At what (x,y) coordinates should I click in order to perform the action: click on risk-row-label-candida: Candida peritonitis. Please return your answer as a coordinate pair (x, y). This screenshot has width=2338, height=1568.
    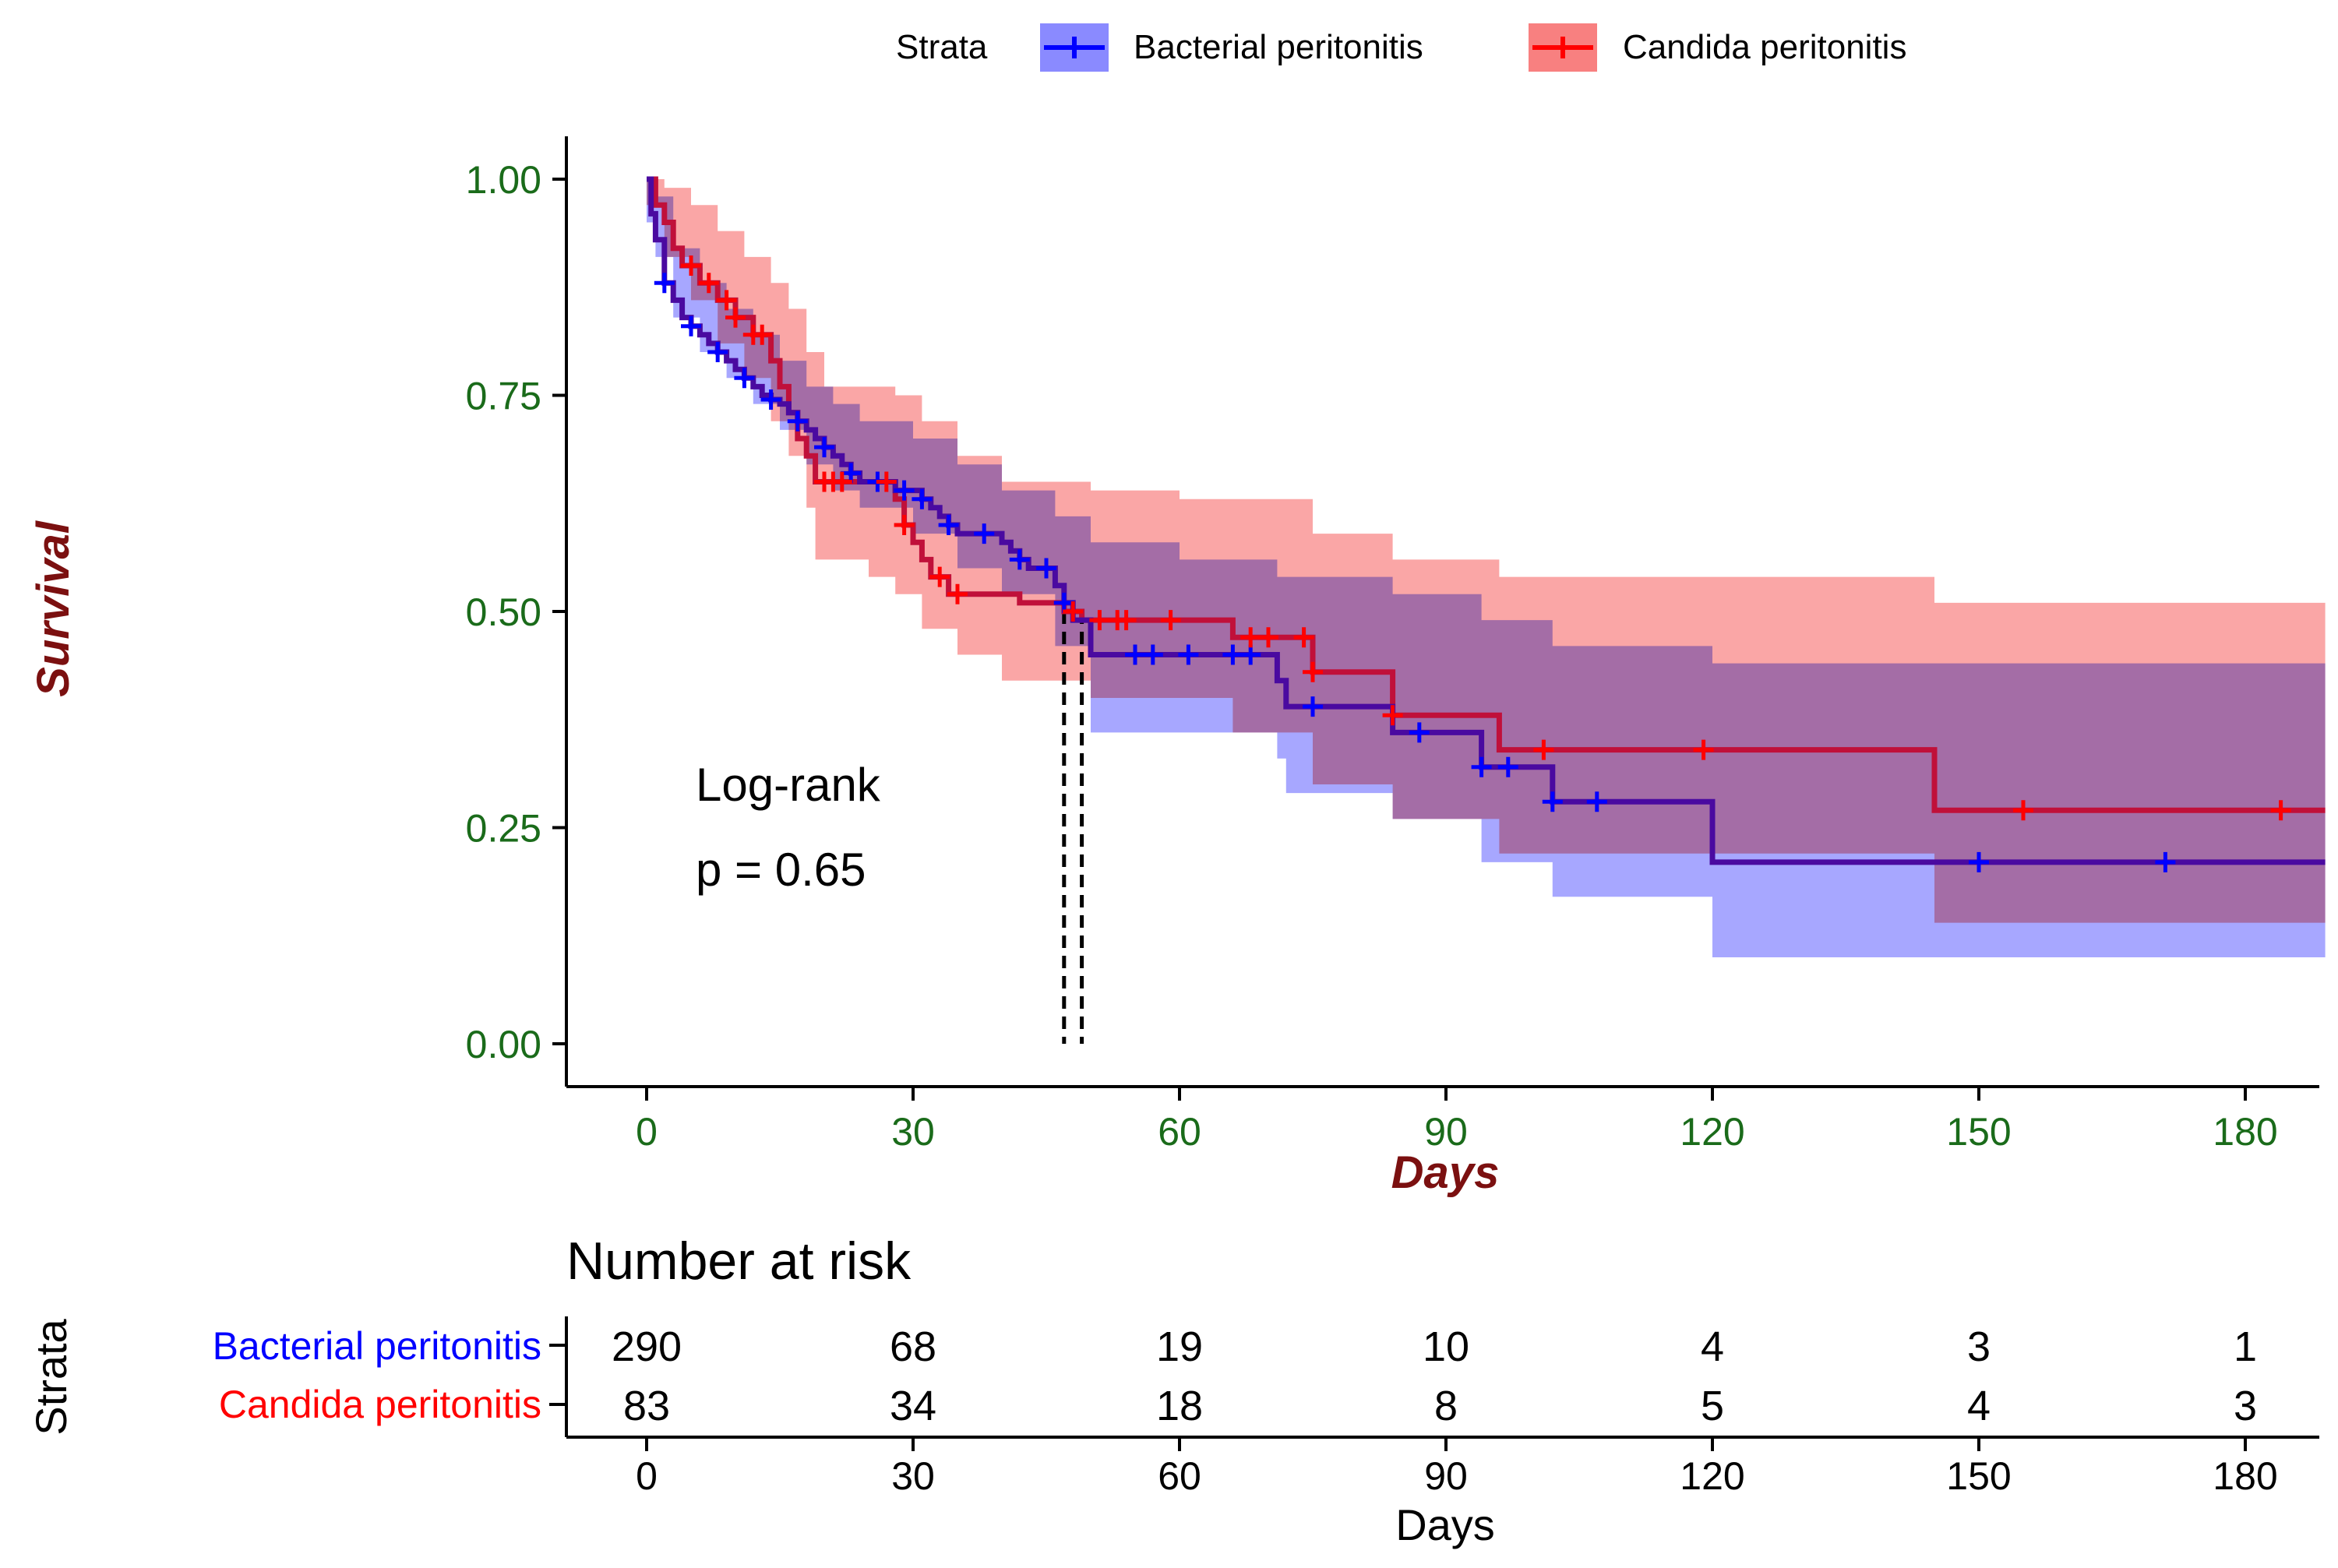
    Looking at the image, I should click on (380, 1405).